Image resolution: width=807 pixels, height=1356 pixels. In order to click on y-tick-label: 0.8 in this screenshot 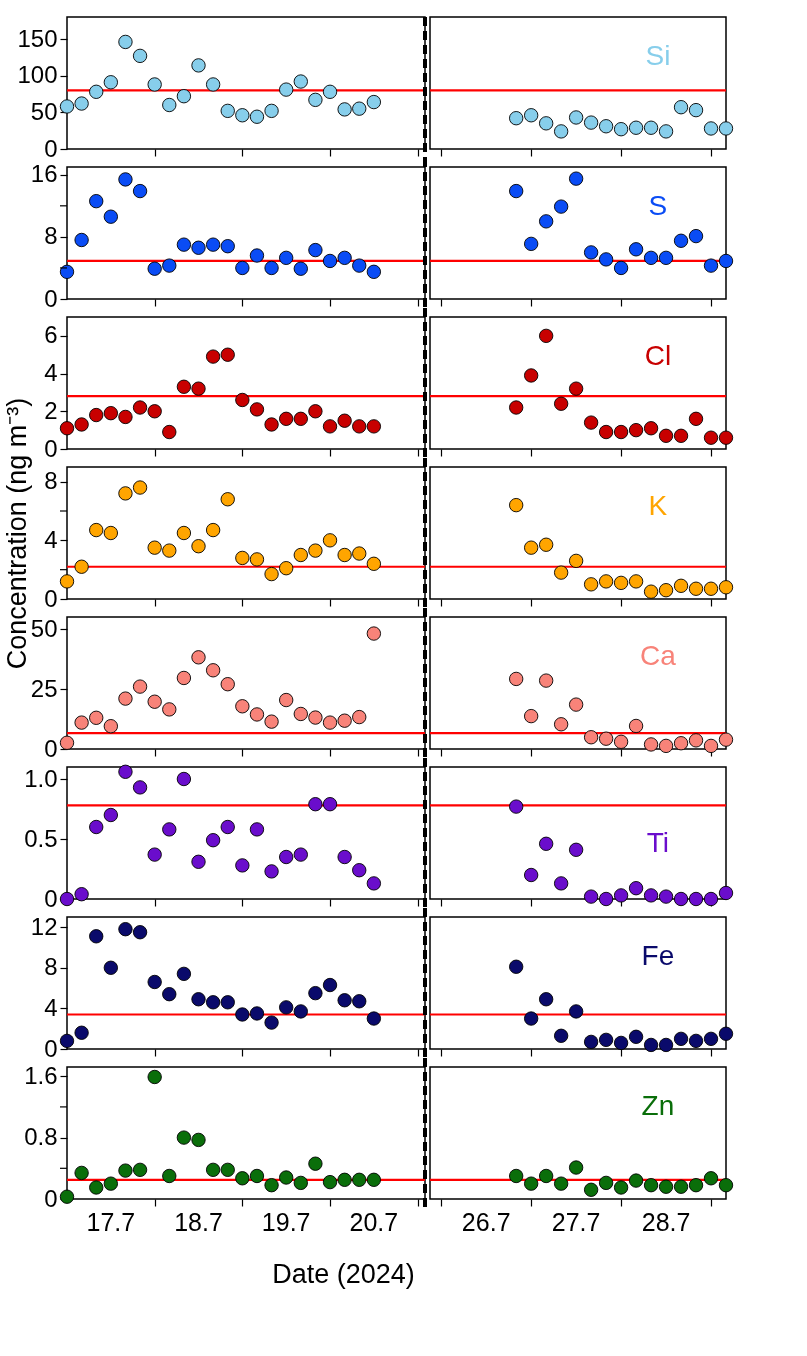, I will do `click(41, 1137)`.